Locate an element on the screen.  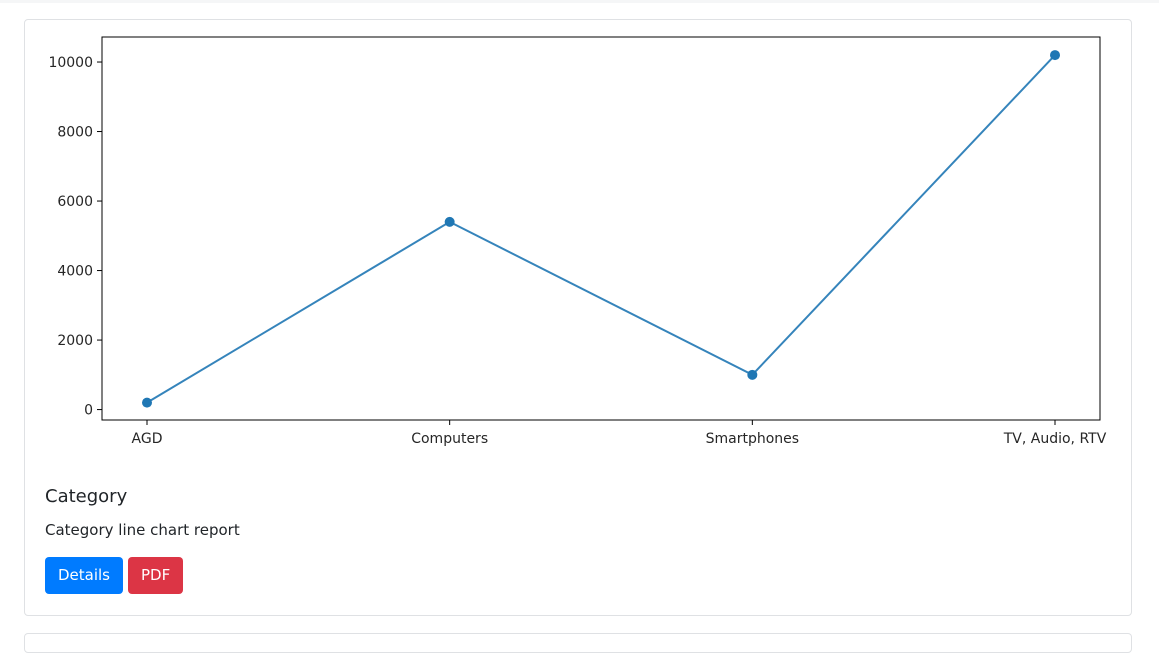
button-row: Details PDF is located at coordinates (575, 575).